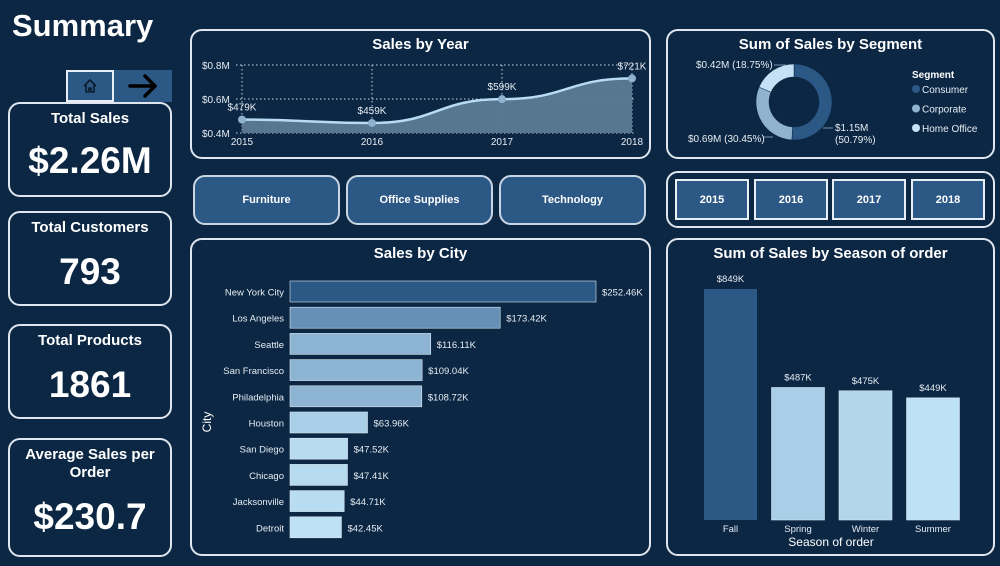  I want to click on kpi-card-total-sales: Total Sales $2.26M, so click(90, 149).